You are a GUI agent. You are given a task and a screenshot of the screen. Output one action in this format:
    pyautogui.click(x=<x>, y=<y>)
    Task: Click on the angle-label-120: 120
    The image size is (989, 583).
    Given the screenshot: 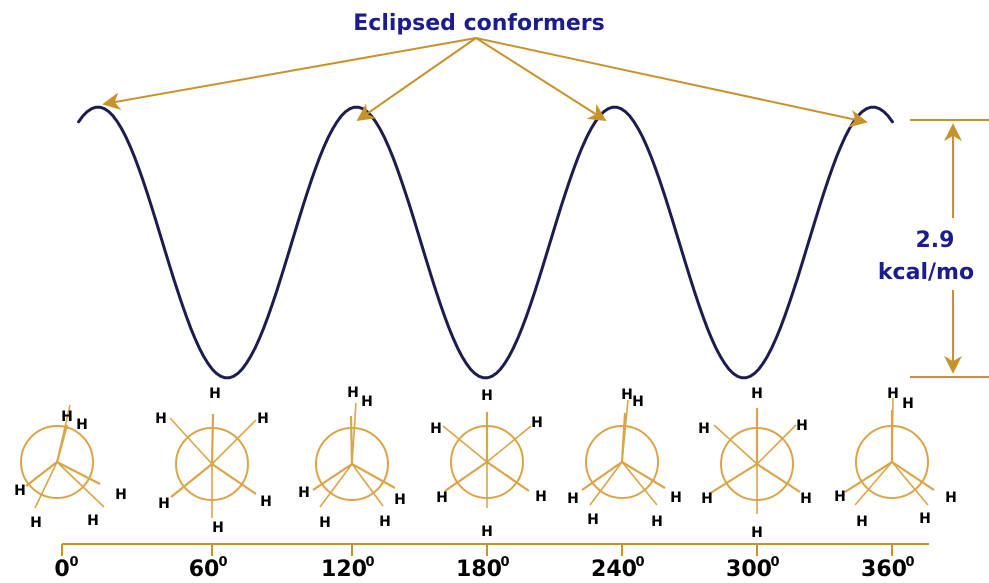 What is the action you would take?
    pyautogui.click(x=344, y=568)
    